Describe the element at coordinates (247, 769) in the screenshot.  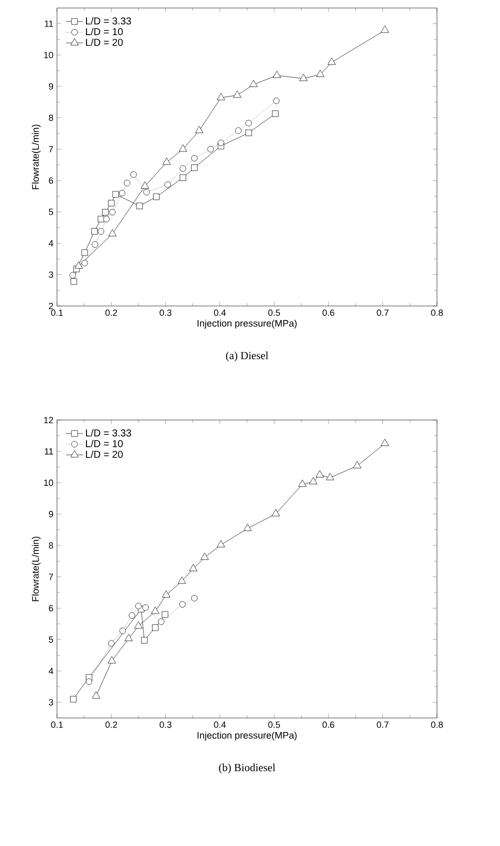
I see `text: (b) Biodiesel` at that location.